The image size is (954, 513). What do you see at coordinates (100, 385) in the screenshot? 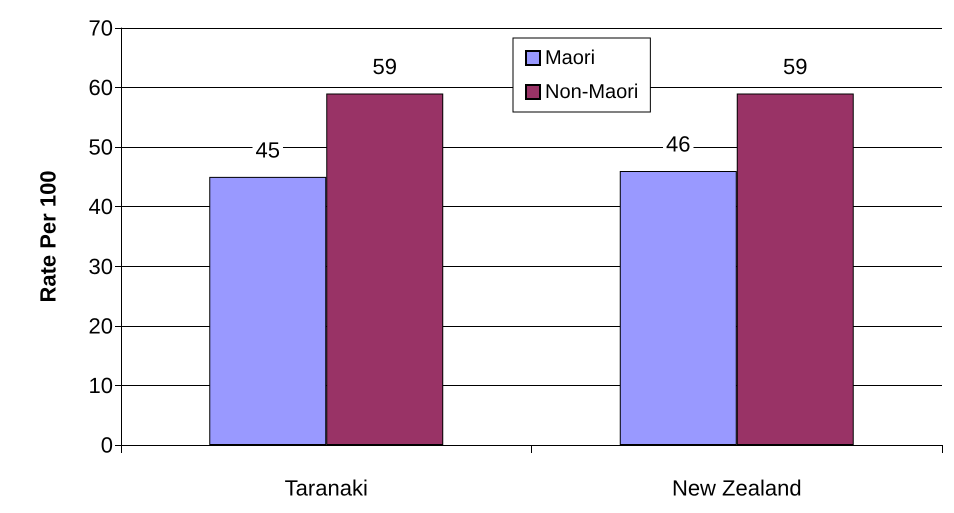
I see `y-tick-label: 10` at bounding box center [100, 385].